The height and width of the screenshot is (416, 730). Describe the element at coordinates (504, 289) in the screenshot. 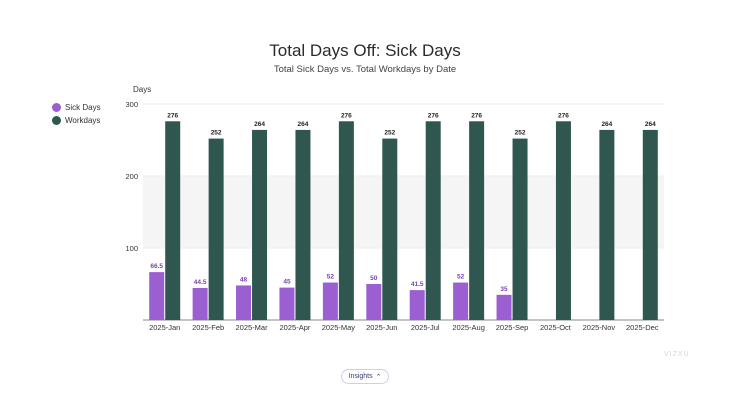

I see `data-label: 35` at that location.